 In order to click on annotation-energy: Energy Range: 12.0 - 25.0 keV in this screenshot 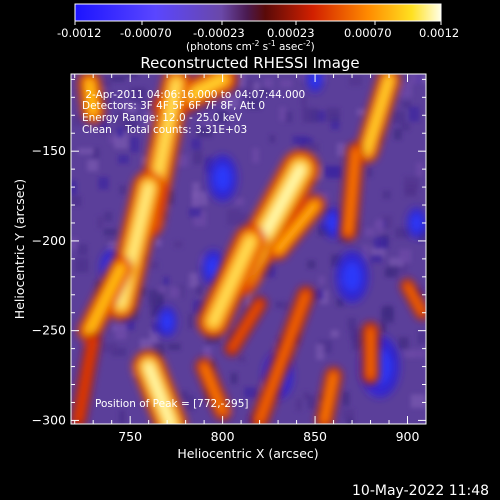, I will do `click(162, 118)`.